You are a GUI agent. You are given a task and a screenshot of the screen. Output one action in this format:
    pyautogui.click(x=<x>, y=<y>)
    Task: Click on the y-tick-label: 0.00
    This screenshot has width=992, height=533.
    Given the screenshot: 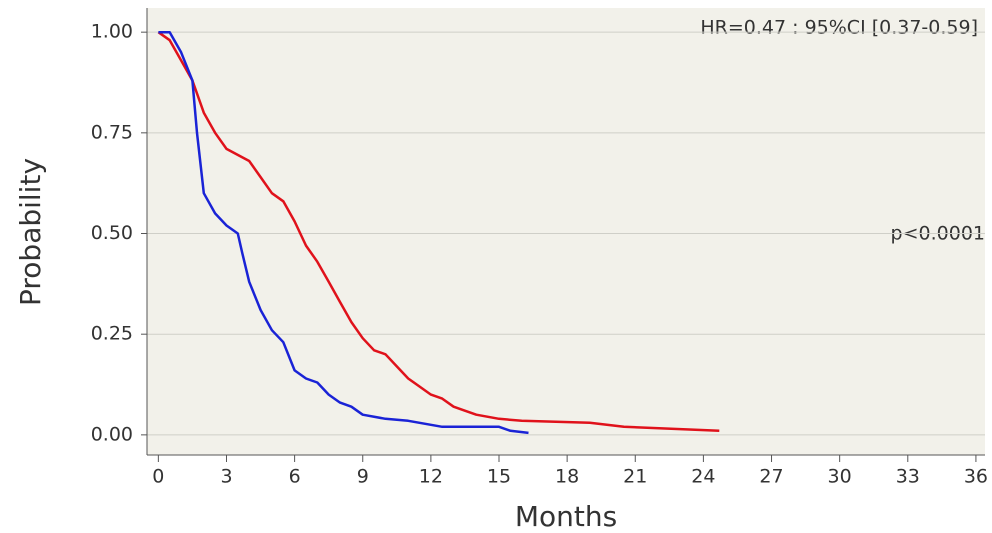 What is the action you would take?
    pyautogui.click(x=112, y=434)
    